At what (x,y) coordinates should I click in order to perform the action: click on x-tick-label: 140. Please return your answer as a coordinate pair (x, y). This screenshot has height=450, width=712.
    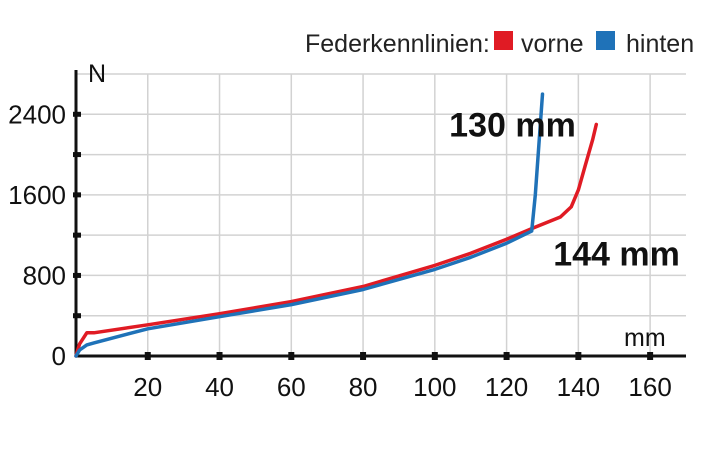
    Looking at the image, I should click on (578, 387).